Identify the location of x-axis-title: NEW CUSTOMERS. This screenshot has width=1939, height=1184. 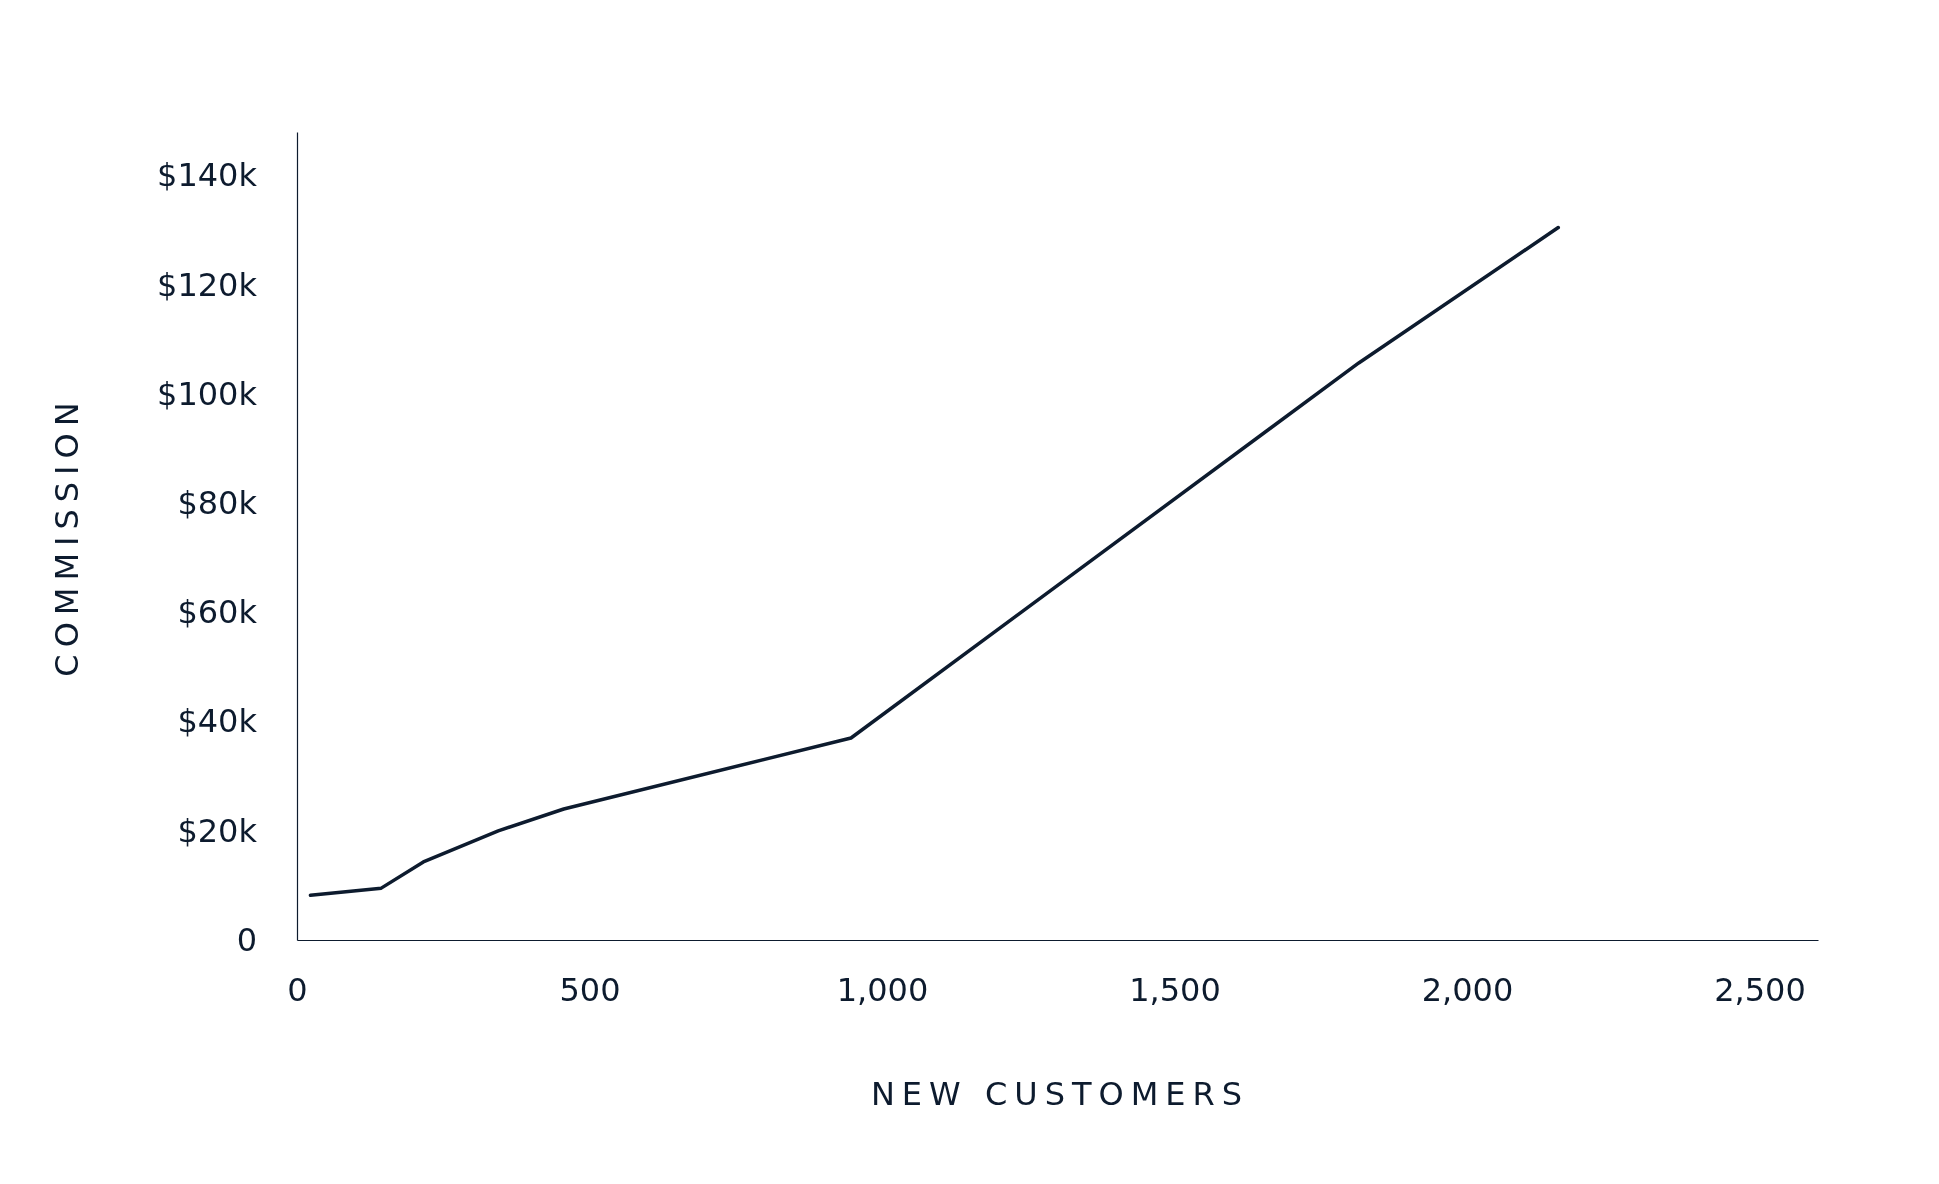
(1060, 1094).